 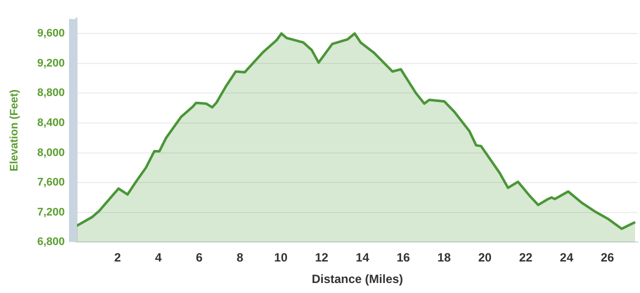 I want to click on x-tick-label: 10, so click(x=281, y=257).